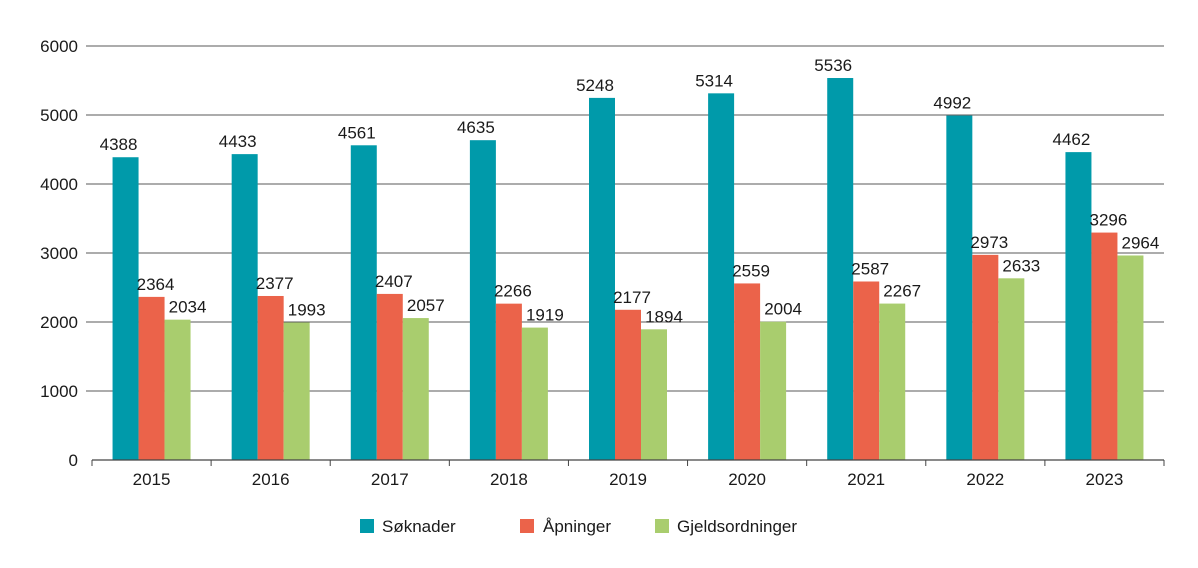  What do you see at coordinates (59, 391) in the screenshot?
I see `y-tick-label: 1000` at bounding box center [59, 391].